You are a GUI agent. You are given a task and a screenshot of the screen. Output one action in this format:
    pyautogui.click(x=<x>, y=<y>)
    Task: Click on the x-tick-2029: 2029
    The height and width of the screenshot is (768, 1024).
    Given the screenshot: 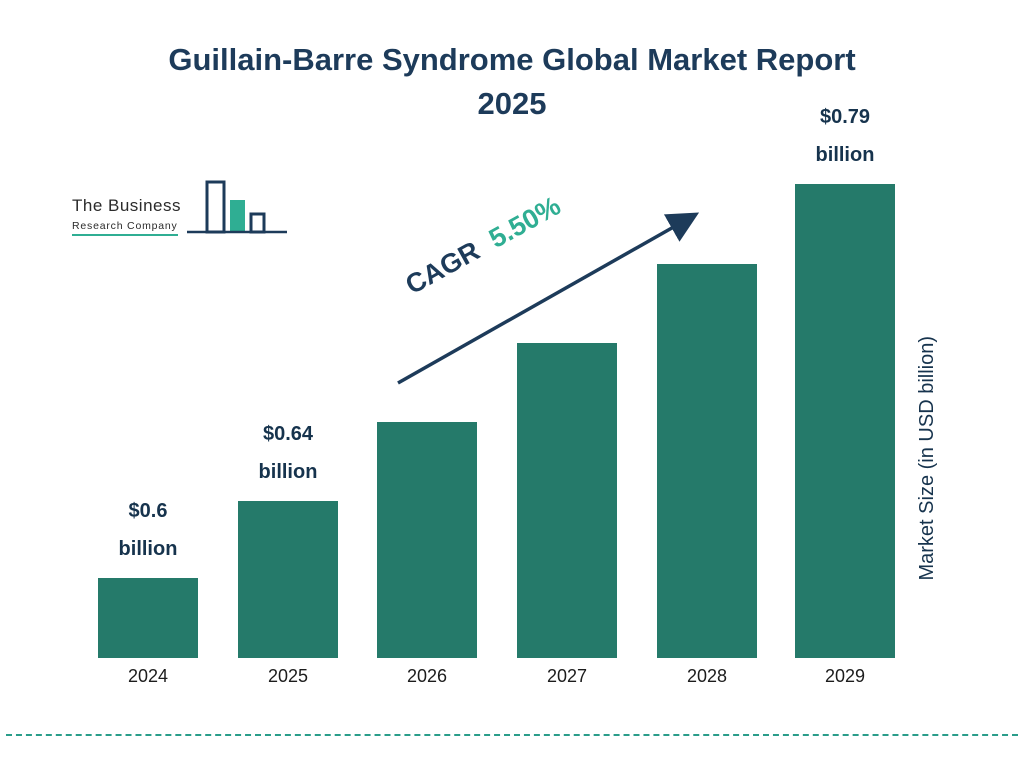 What is the action you would take?
    pyautogui.click(x=845, y=676)
    